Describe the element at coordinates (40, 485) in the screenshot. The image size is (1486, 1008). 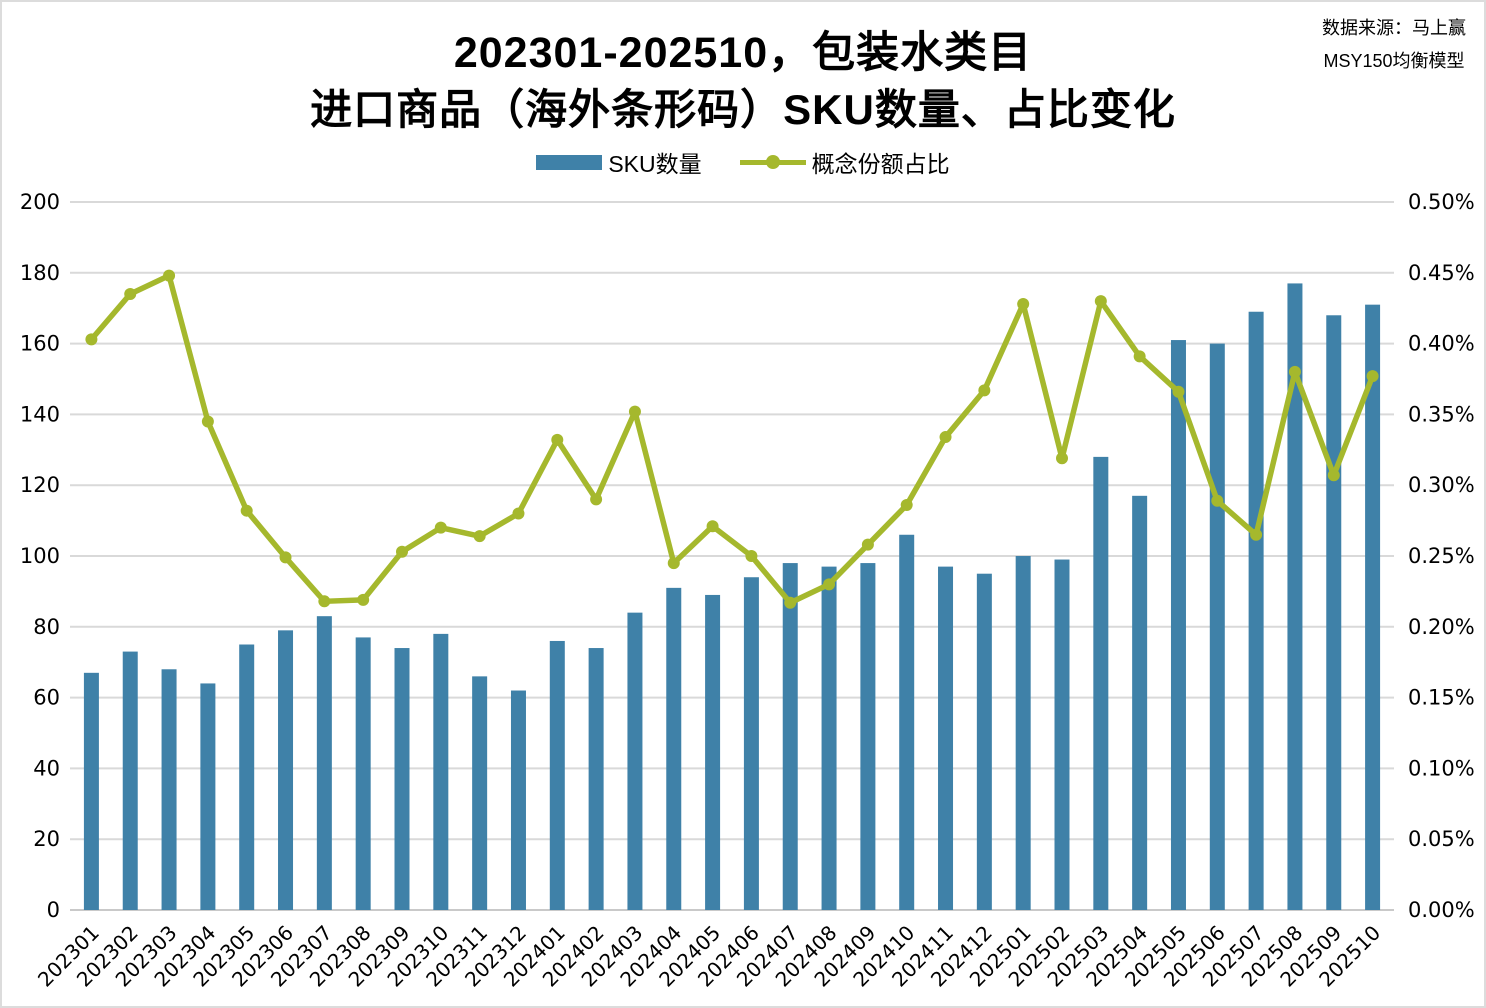
I see `left-axis-tick-label: 120` at that location.